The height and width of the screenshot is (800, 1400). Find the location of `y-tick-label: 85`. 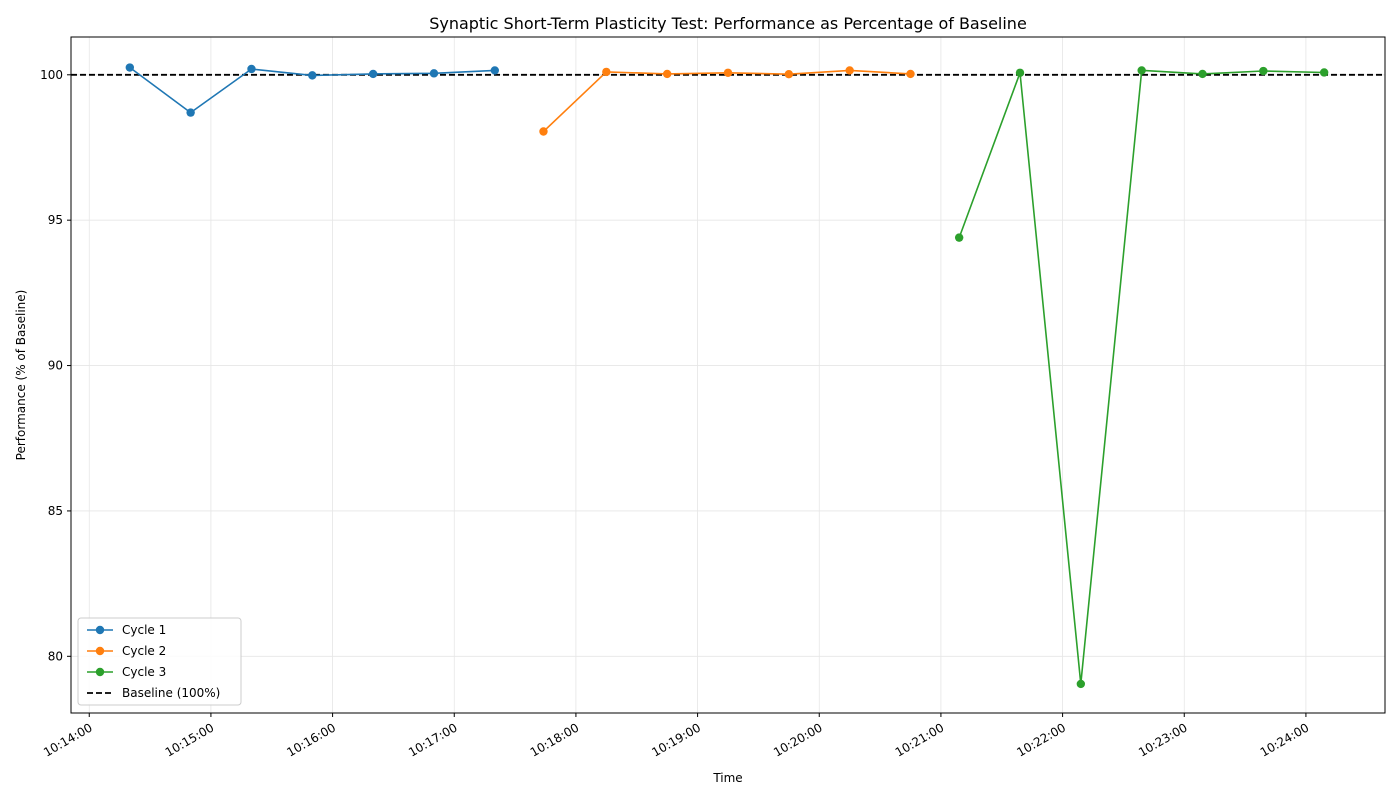

y-tick-label: 85 is located at coordinates (55, 511).